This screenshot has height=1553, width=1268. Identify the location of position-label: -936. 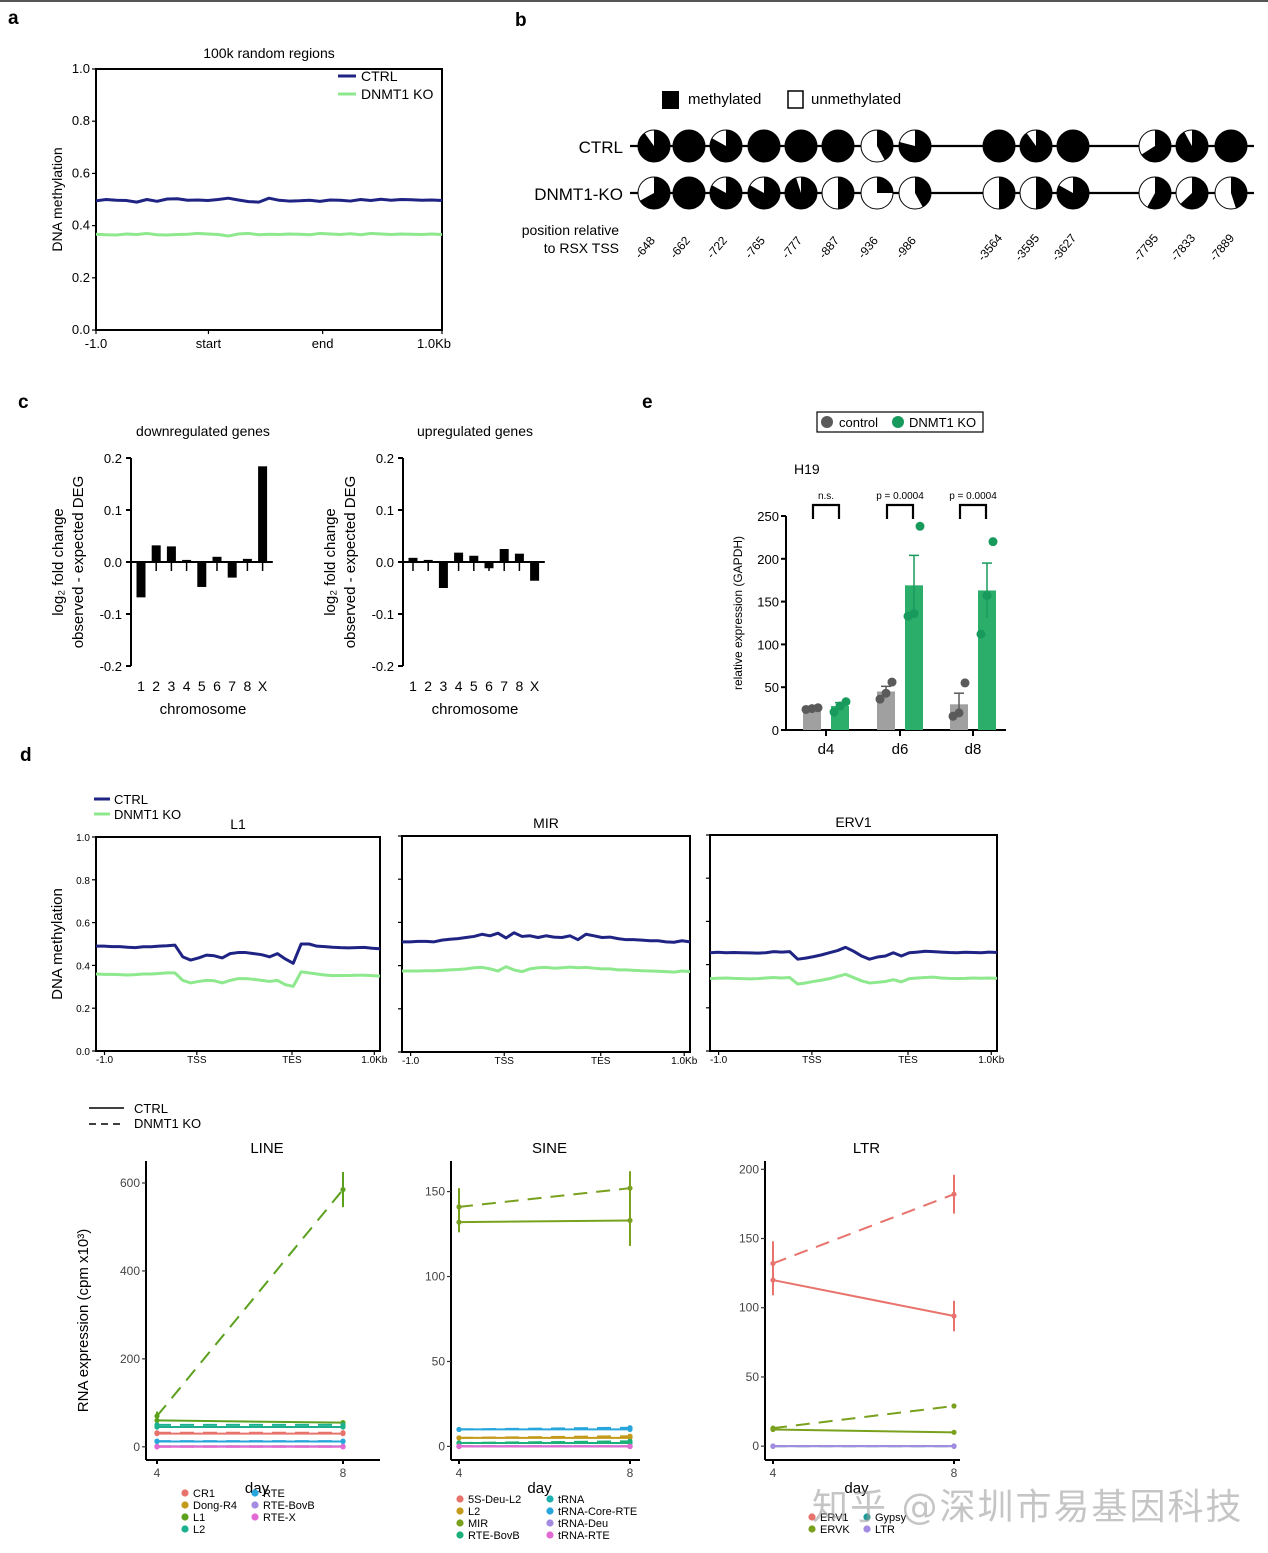
(868, 247).